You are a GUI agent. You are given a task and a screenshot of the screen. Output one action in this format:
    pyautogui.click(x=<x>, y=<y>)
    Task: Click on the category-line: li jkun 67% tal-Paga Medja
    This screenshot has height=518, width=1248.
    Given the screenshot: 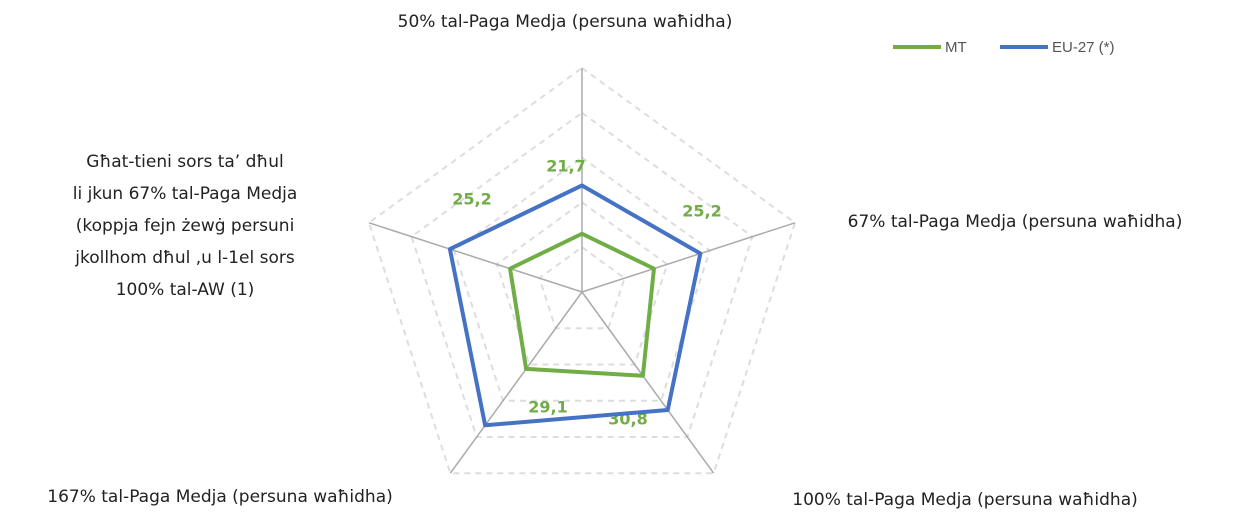 What is the action you would take?
    pyautogui.click(x=185, y=194)
    